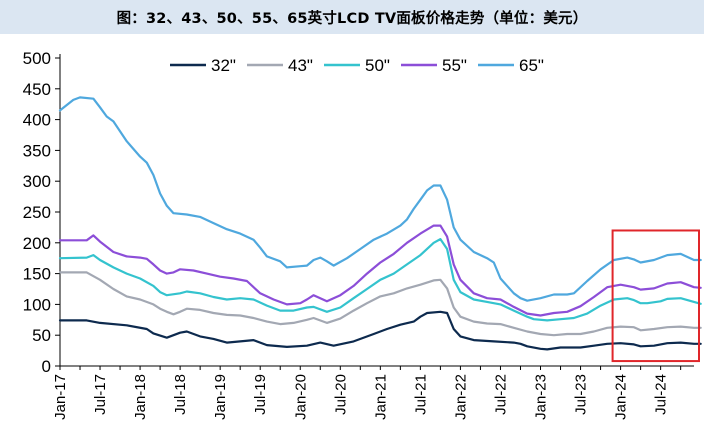  I want to click on y-tick-label: 300, so click(37, 181).